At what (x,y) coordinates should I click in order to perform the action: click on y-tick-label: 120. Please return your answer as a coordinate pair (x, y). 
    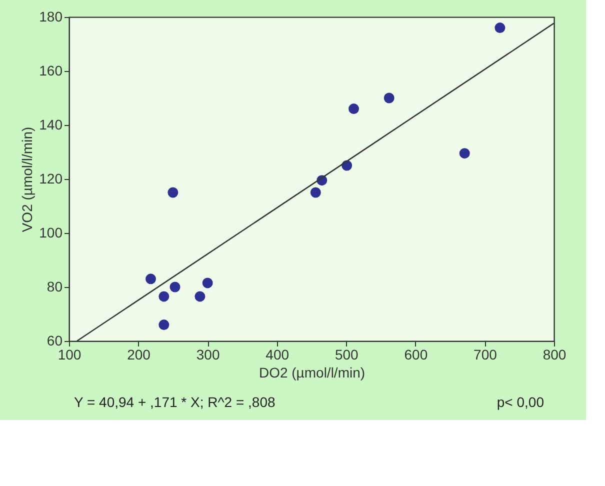
    Looking at the image, I should click on (51, 178).